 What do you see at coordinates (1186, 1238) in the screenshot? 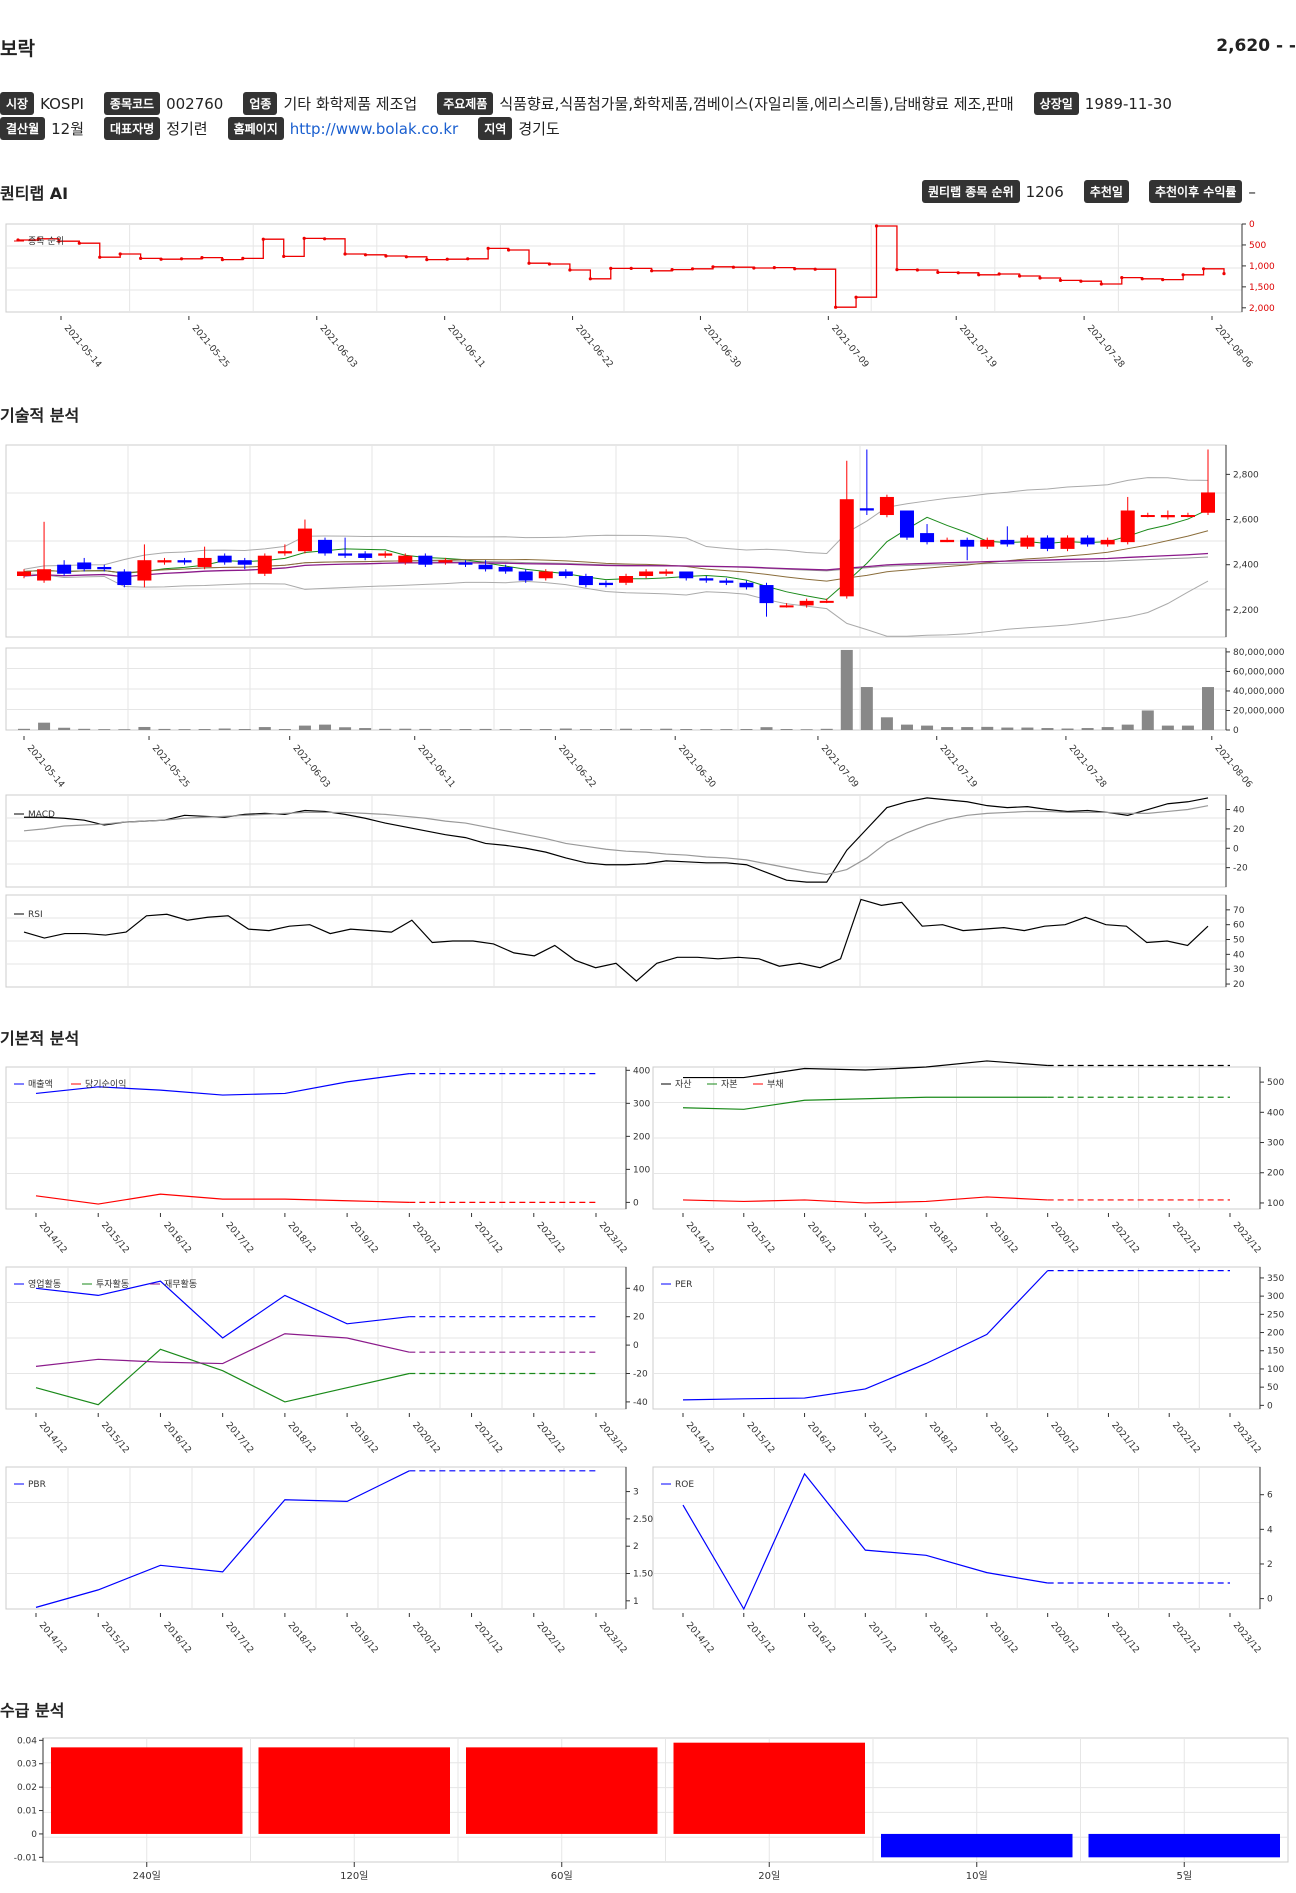
I see `balance-xtick-label: 2022/12` at bounding box center [1186, 1238].